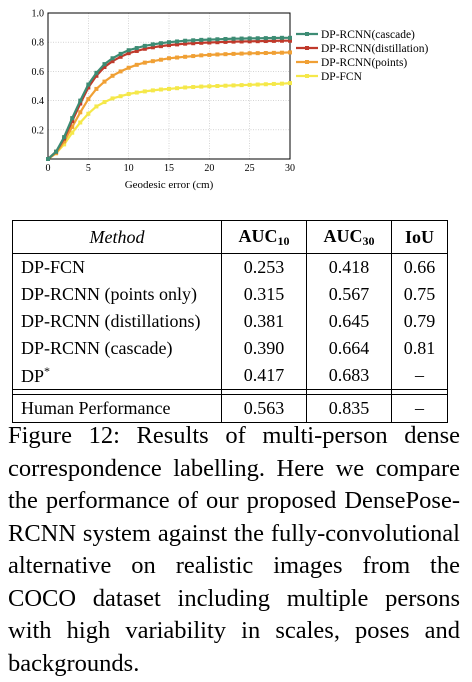 This screenshot has height=682, width=472. Describe the element at coordinates (209, 168) in the screenshot. I see `x-tick-label: 20` at that location.